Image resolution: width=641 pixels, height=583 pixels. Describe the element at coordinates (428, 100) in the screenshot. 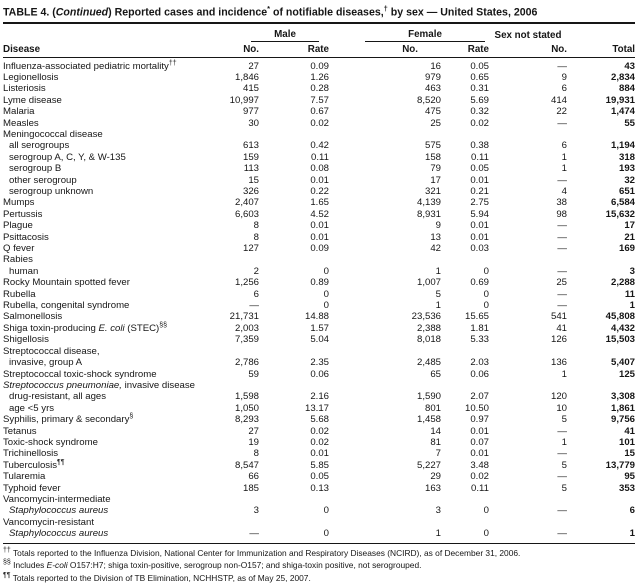

I see `cell-female-no: 8,520` at that location.